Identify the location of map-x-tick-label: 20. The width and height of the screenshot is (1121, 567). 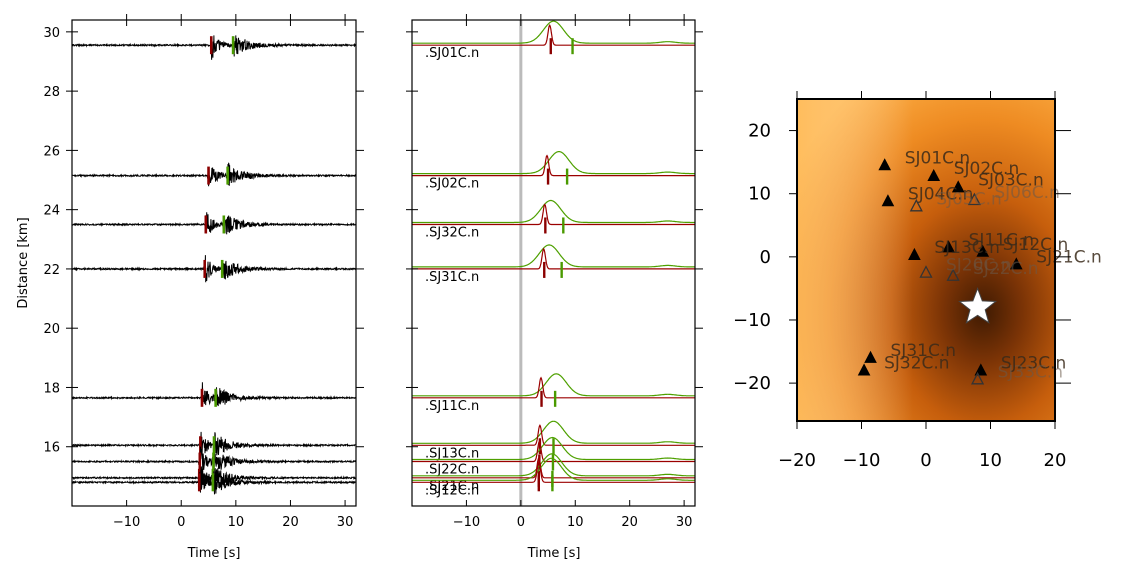
(1055, 460).